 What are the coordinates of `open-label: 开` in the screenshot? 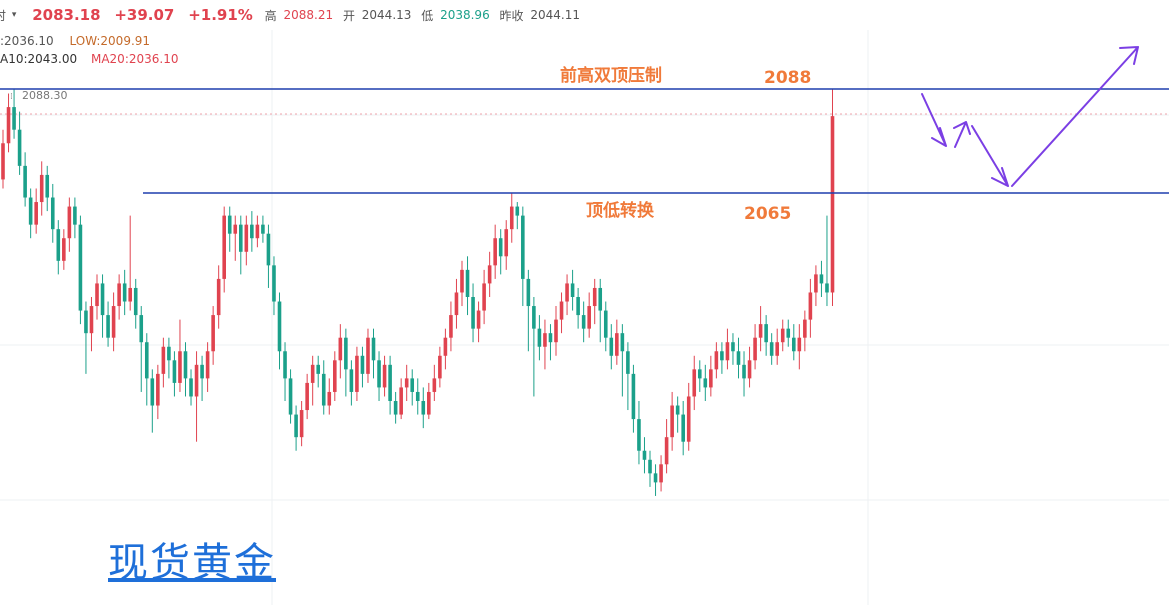 It's located at (348, 15).